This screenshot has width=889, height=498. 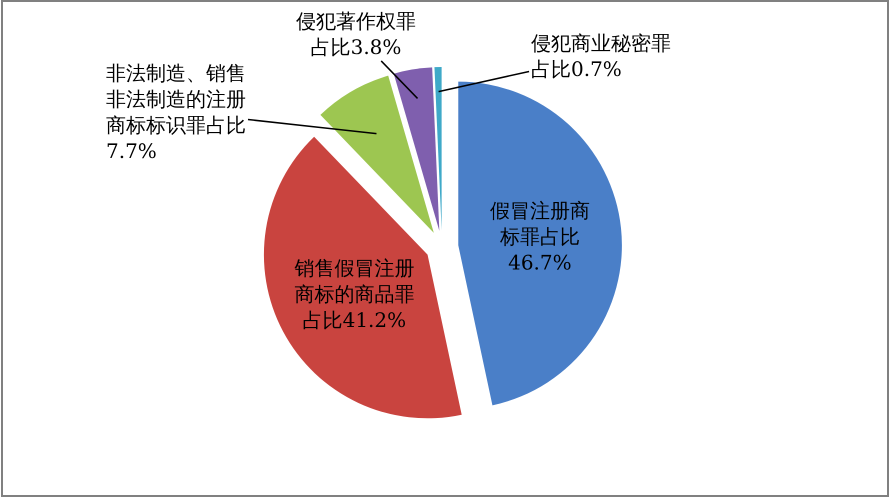 I want to click on data-label: 7.7%, so click(x=131, y=151).